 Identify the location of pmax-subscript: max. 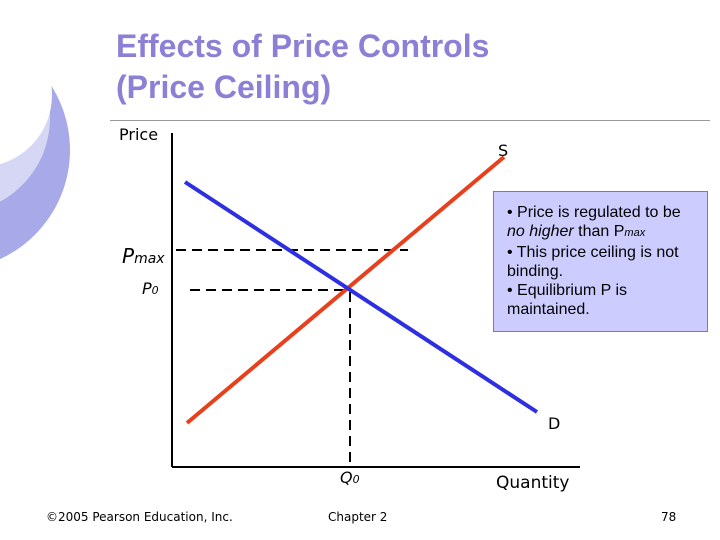
(149, 259).